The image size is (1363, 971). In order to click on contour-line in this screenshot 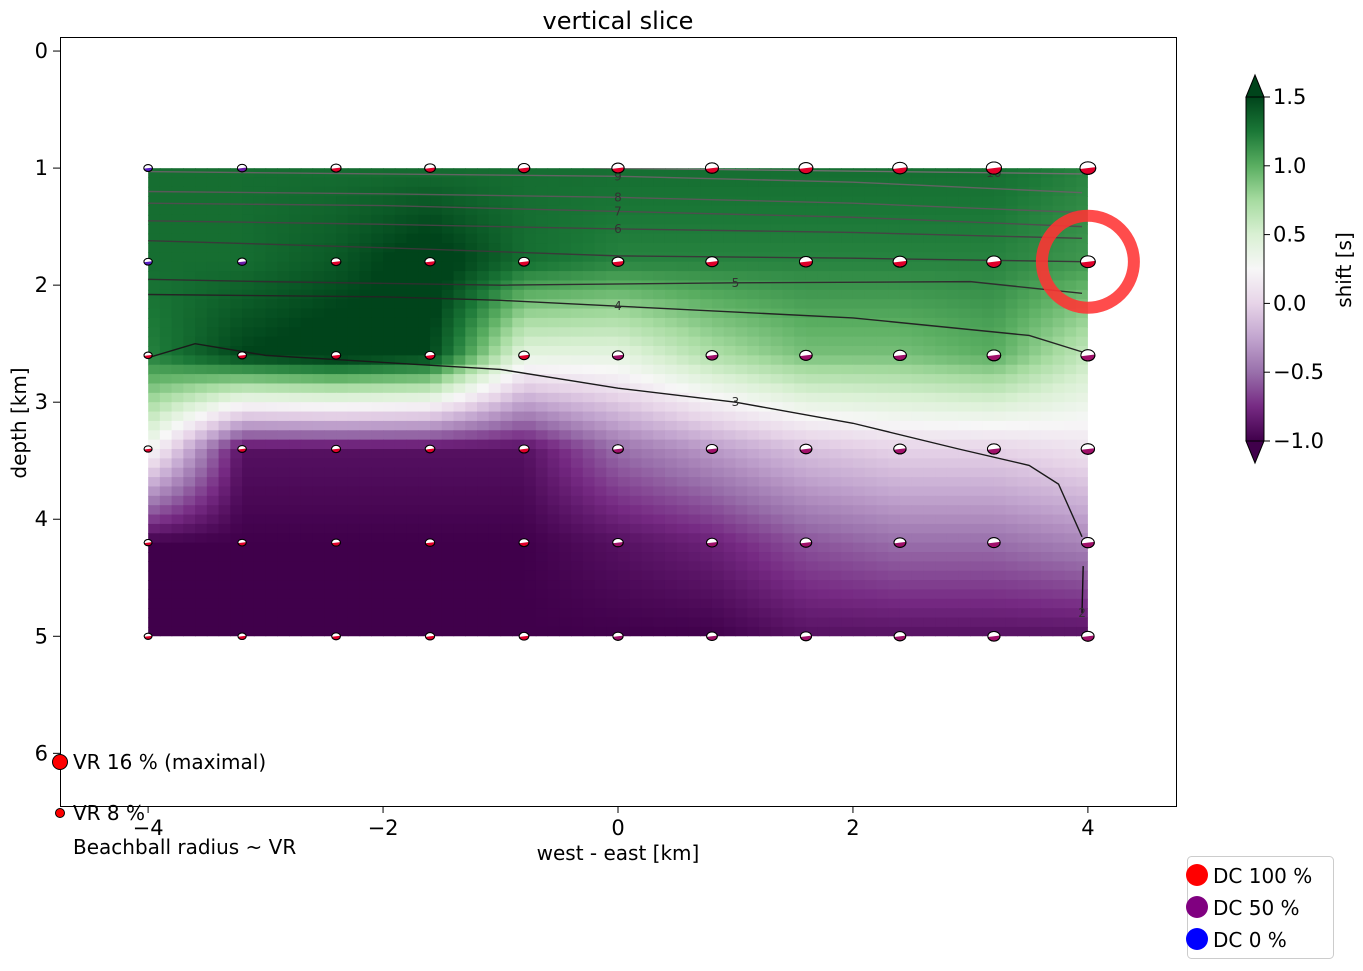, I will do `click(615, 215)`.